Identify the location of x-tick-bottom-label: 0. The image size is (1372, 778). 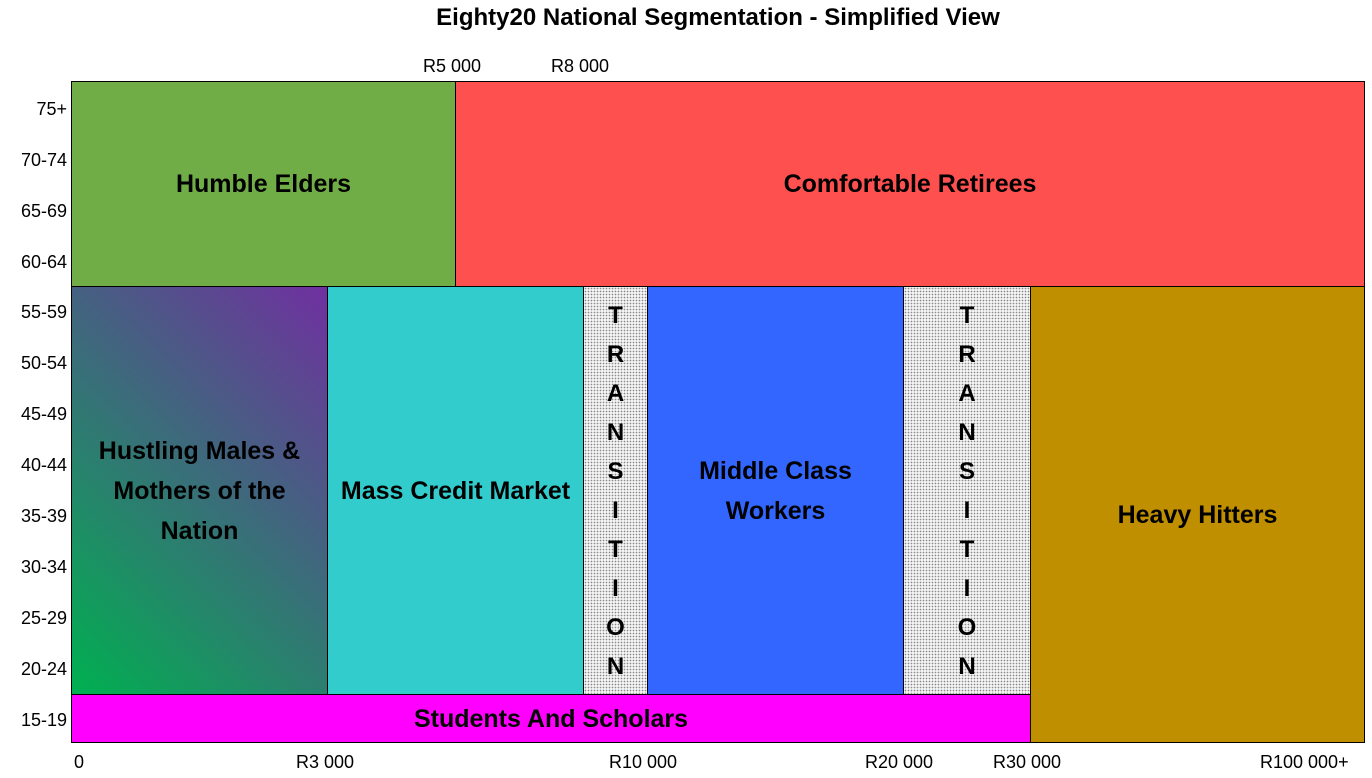
(79, 762).